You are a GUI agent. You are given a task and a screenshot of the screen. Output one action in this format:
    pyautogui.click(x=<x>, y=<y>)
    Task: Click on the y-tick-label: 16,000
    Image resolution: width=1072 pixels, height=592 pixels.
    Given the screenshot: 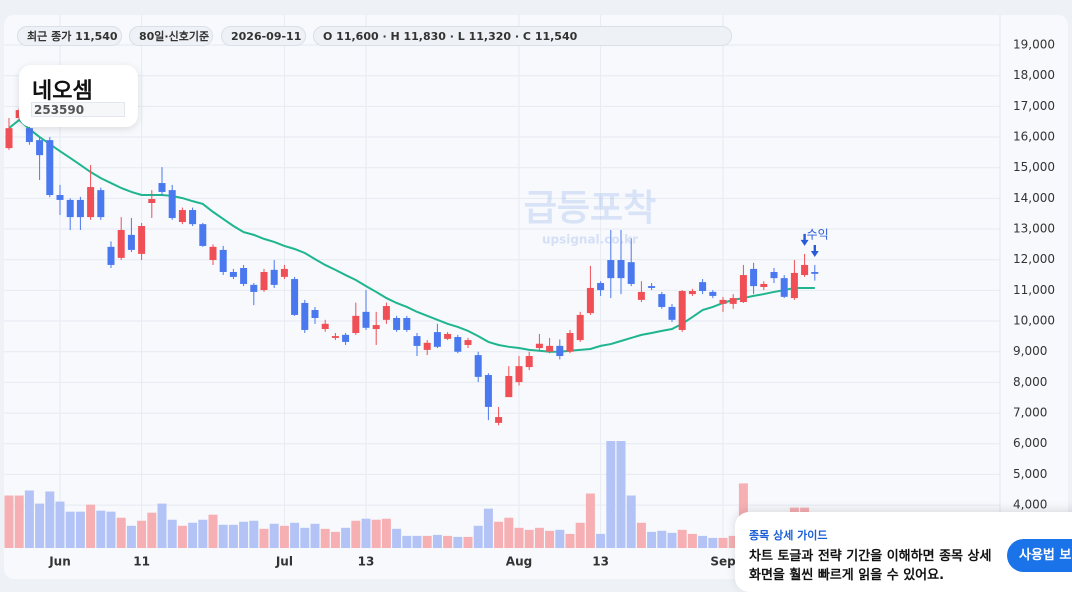 What is the action you would take?
    pyautogui.click(x=1034, y=137)
    